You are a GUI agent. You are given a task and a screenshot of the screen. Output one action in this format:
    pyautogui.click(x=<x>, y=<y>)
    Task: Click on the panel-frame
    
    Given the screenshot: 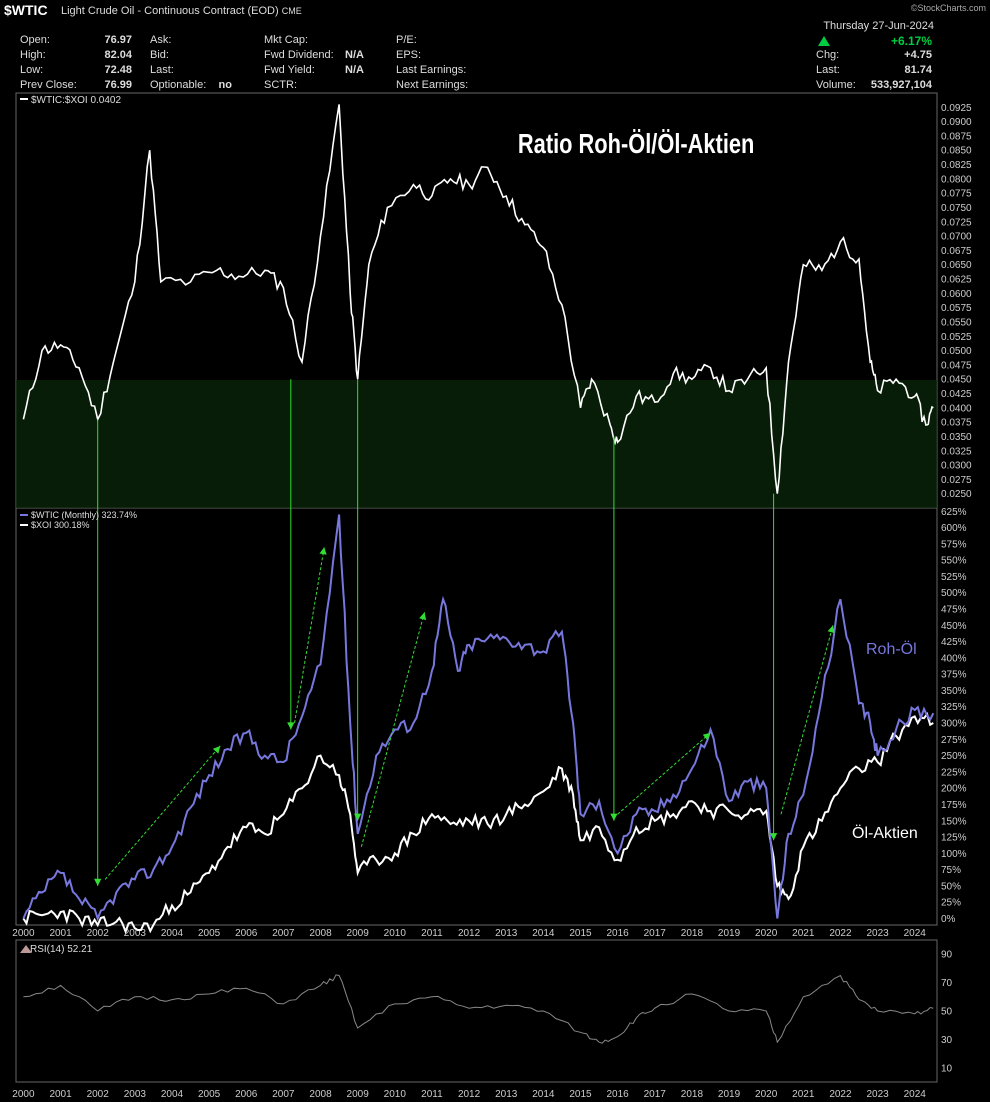 What is the action you would take?
    pyautogui.click(x=476, y=1011)
    